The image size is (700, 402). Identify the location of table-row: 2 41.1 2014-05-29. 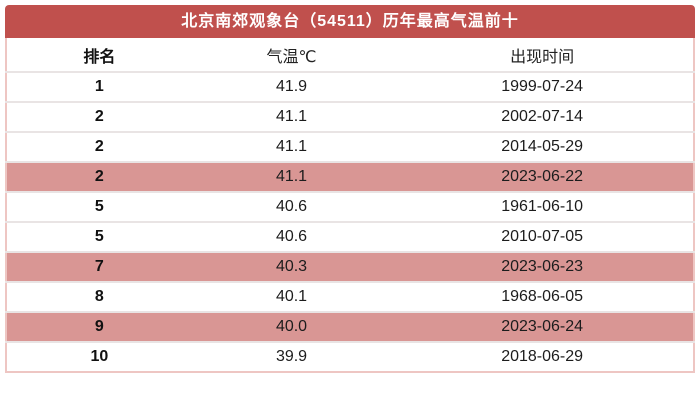
(350, 146).